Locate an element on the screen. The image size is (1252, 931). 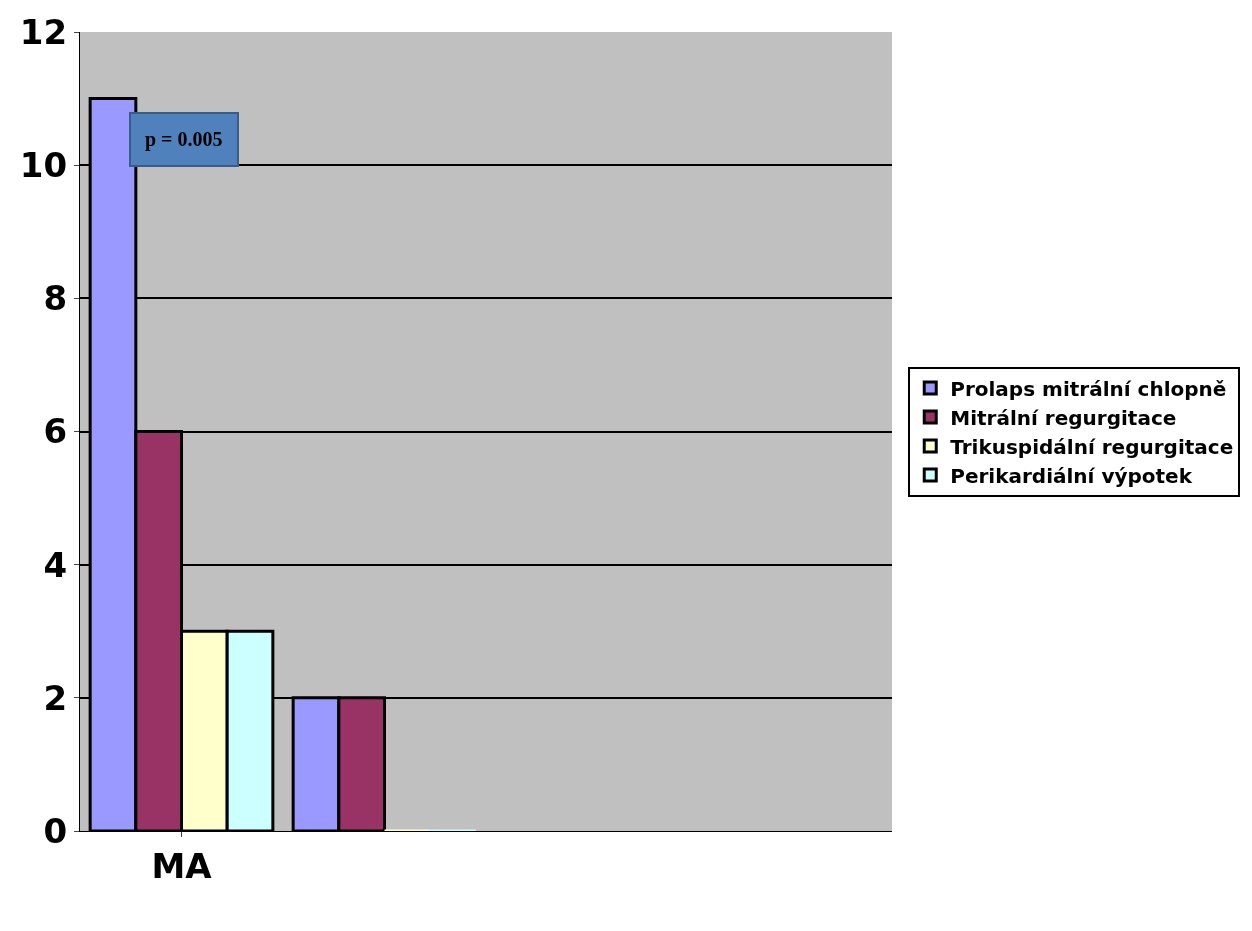
annotation: p = 0.005 is located at coordinates (184, 139).